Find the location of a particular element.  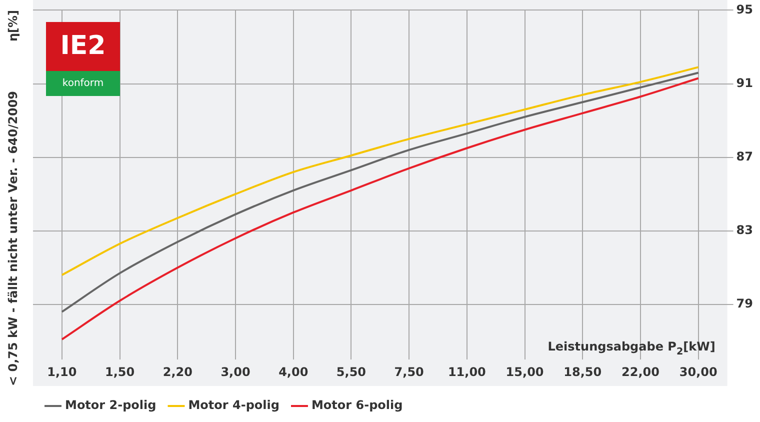

text: < 0,75 kW - fällt nicht unter Ver. - 640/2009 is located at coordinates (13, 238).